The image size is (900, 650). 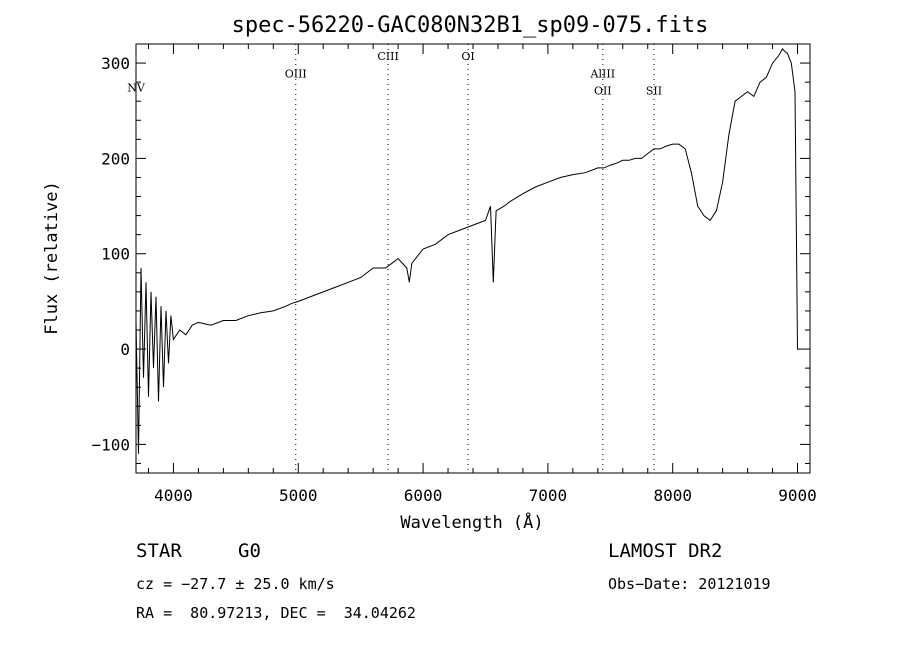 I want to click on survey-label: LAMOST DR2, so click(x=665, y=551).